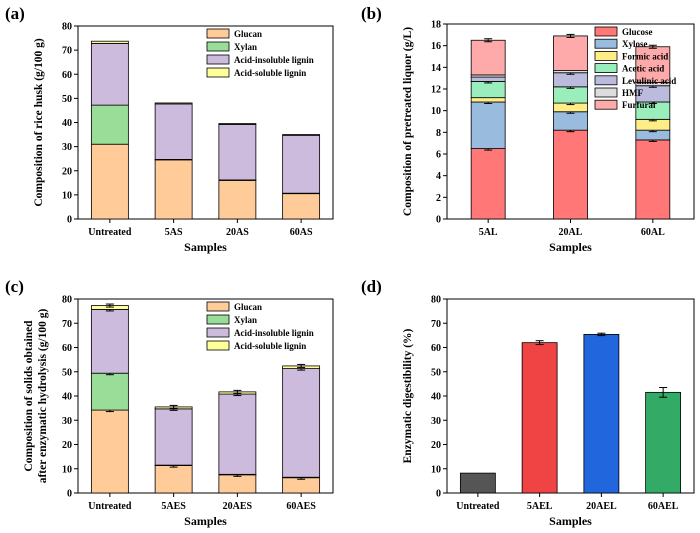 This screenshot has height=533, width=700. What do you see at coordinates (436, 25) in the screenshot?
I see `y-tick-label: 18` at bounding box center [436, 25].